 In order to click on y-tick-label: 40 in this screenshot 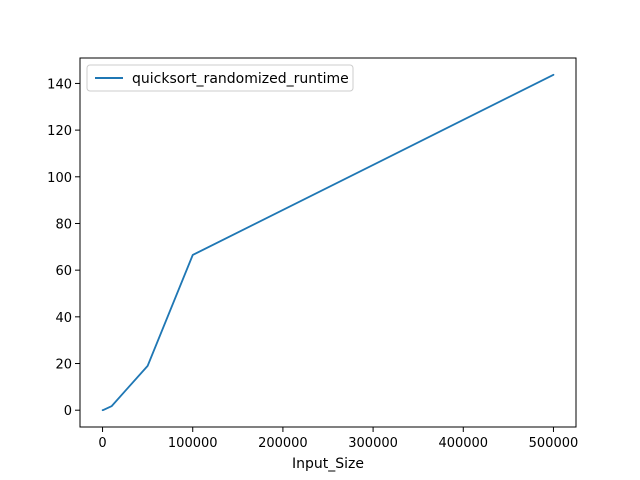, I will do `click(63, 318)`.